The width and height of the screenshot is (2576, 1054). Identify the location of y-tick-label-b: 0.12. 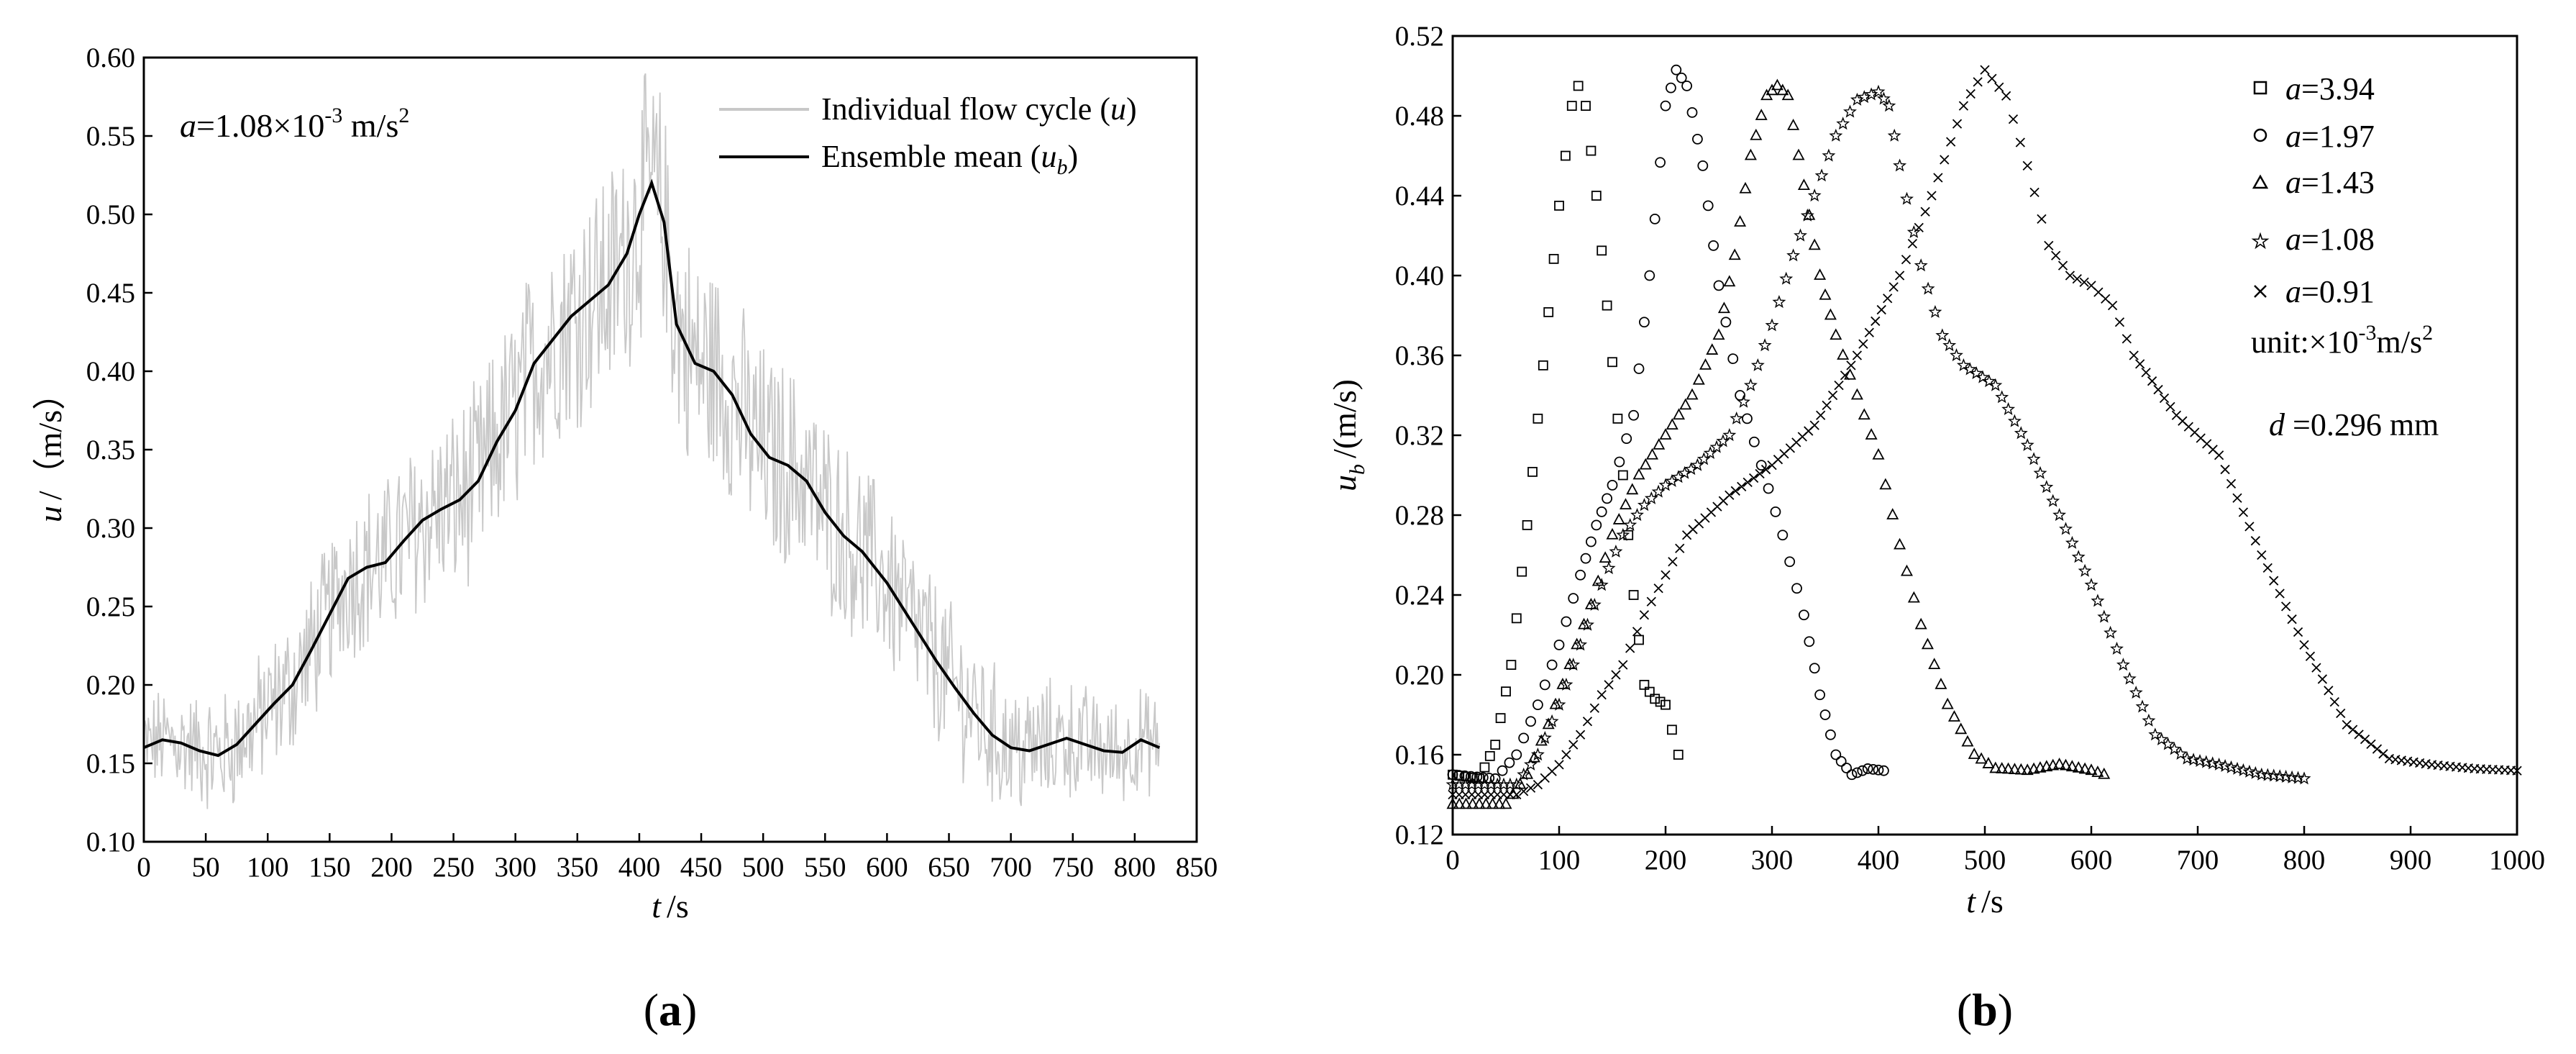
(1419, 834).